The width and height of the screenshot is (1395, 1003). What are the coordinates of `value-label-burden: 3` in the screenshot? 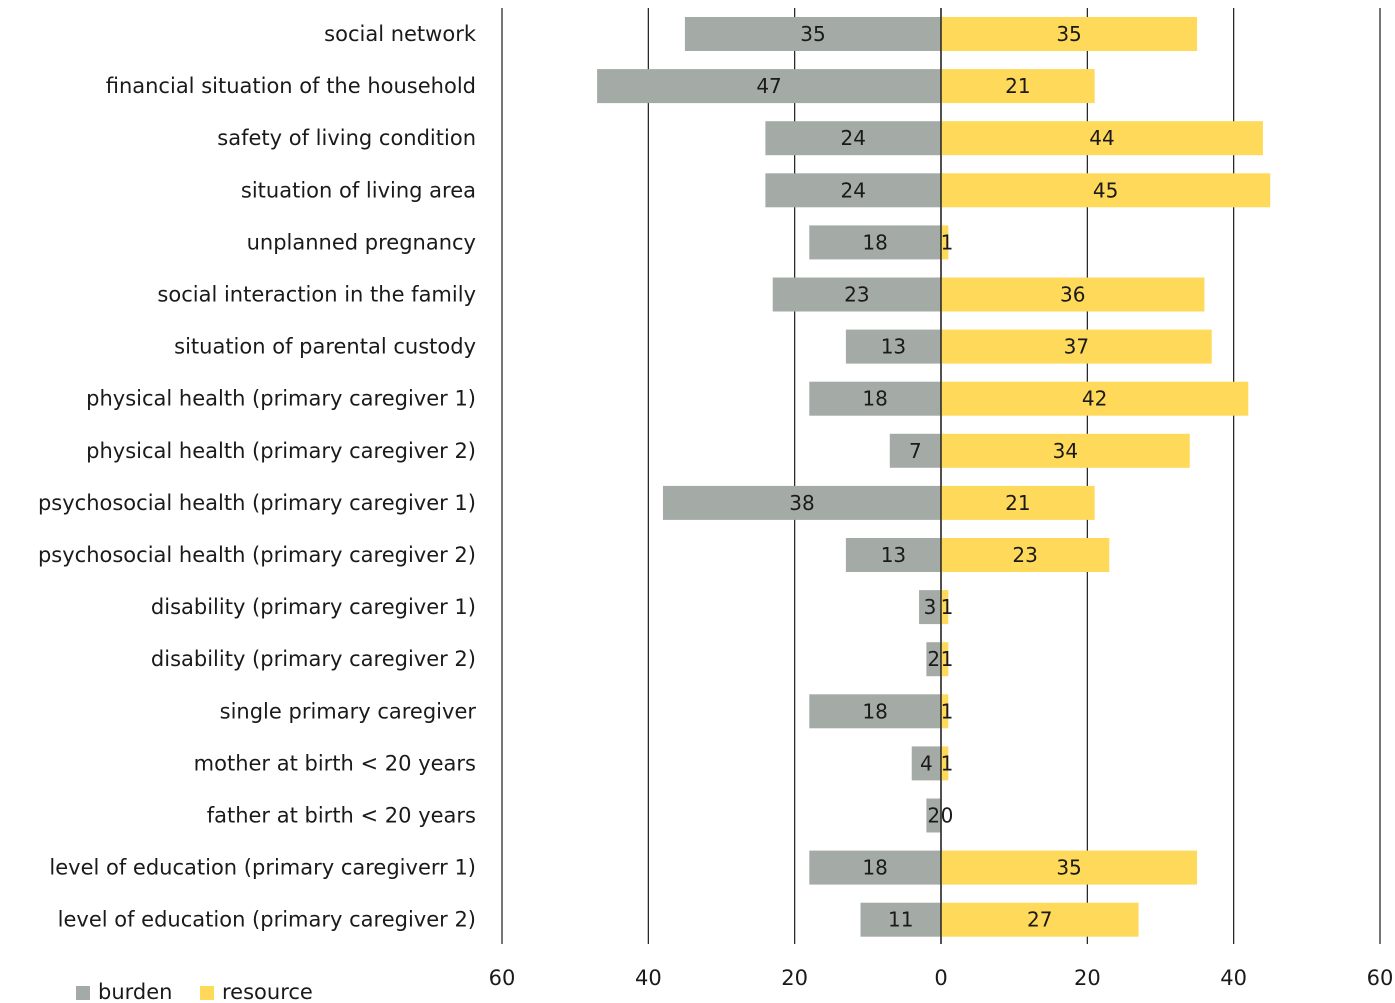 It's located at (930, 607).